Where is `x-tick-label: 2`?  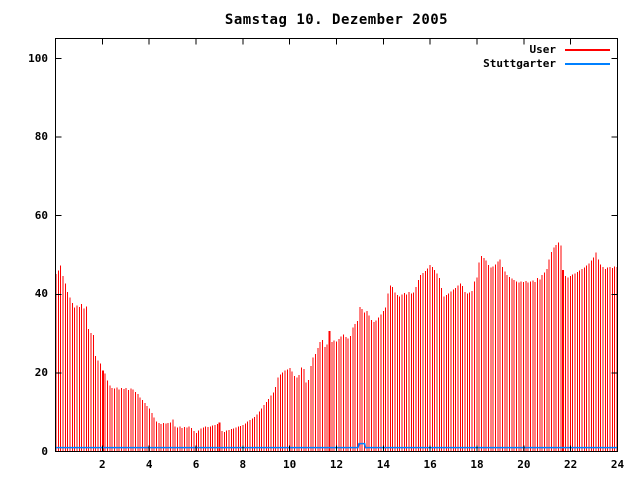
x-tick-label: 2 is located at coordinates (102, 464).